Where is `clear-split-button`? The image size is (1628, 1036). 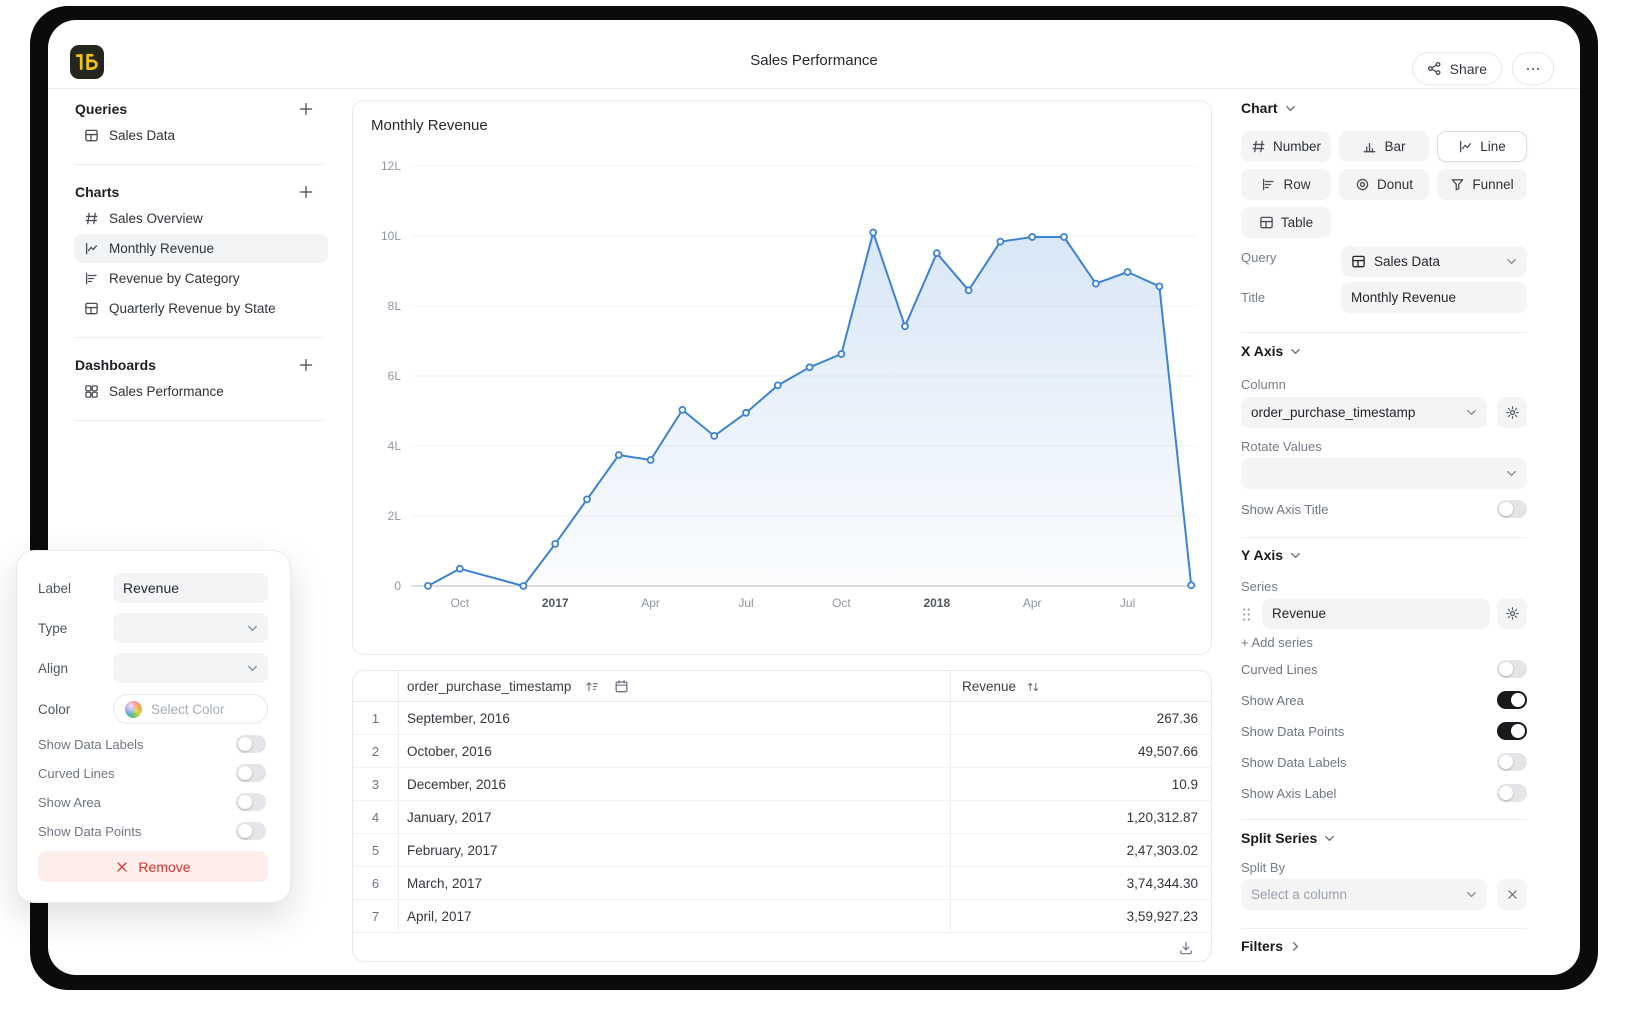
clear-split-button is located at coordinates (1512, 894).